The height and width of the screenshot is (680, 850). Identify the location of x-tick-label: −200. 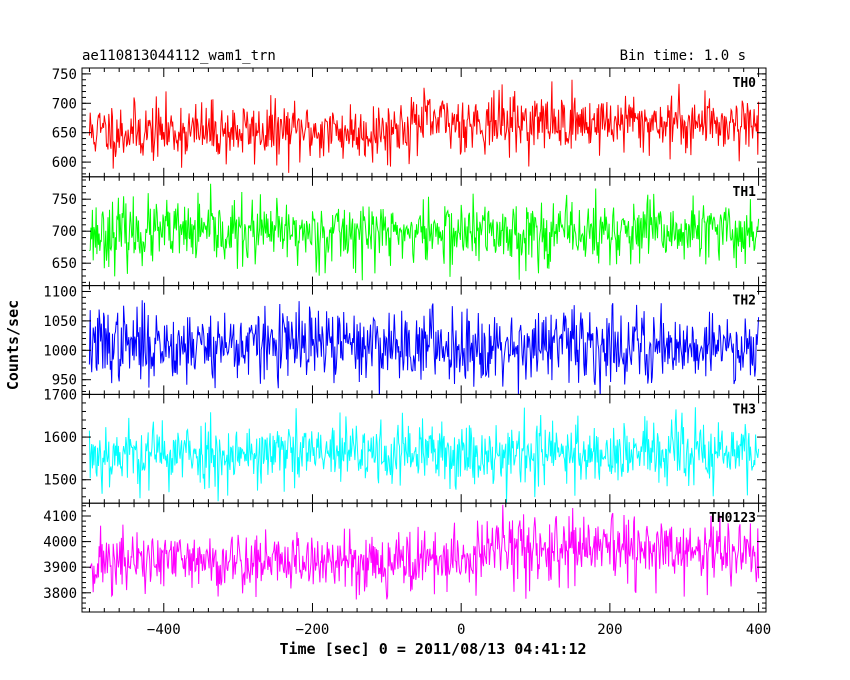
(313, 630).